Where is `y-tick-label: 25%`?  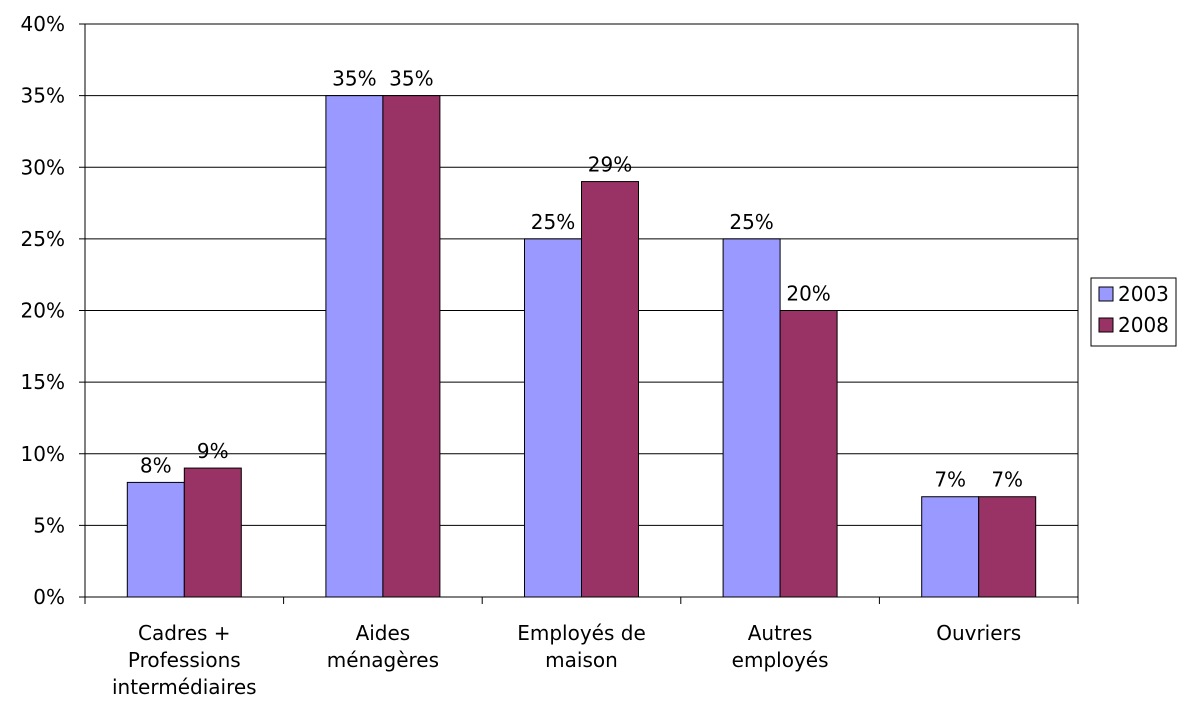 y-tick-label: 25% is located at coordinates (43, 239).